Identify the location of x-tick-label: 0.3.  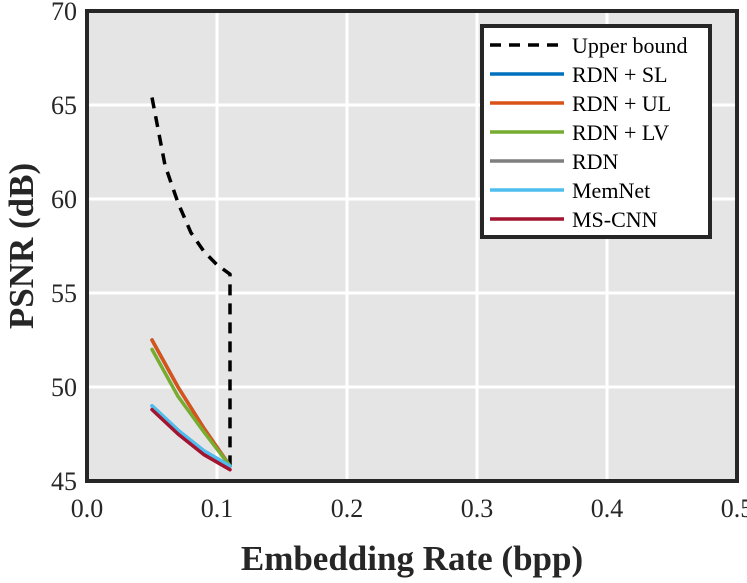
(477, 508).